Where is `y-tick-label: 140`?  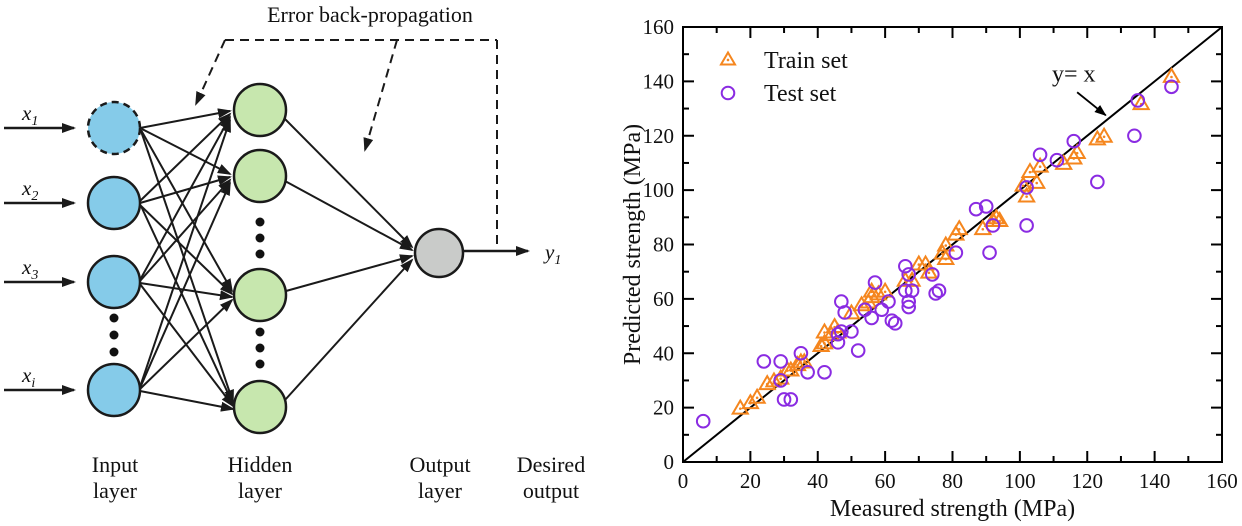 y-tick-label: 140 is located at coordinates (659, 81).